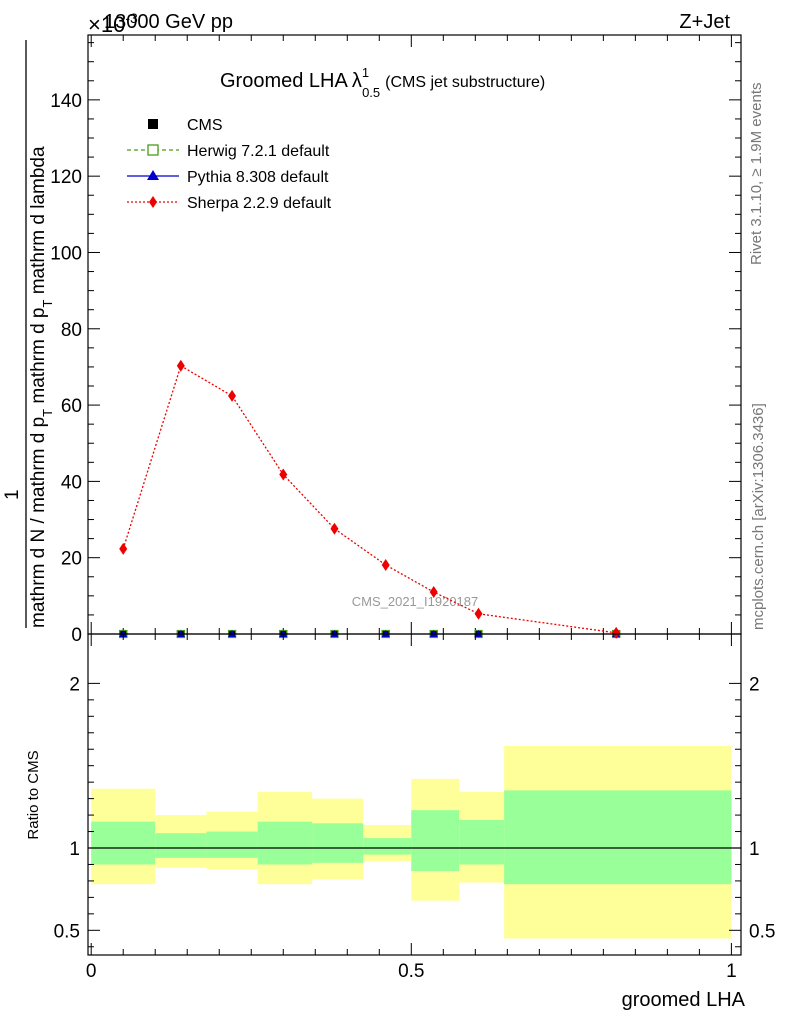  I want to click on legend-entry: Pythia 8.308 default, so click(228, 177).